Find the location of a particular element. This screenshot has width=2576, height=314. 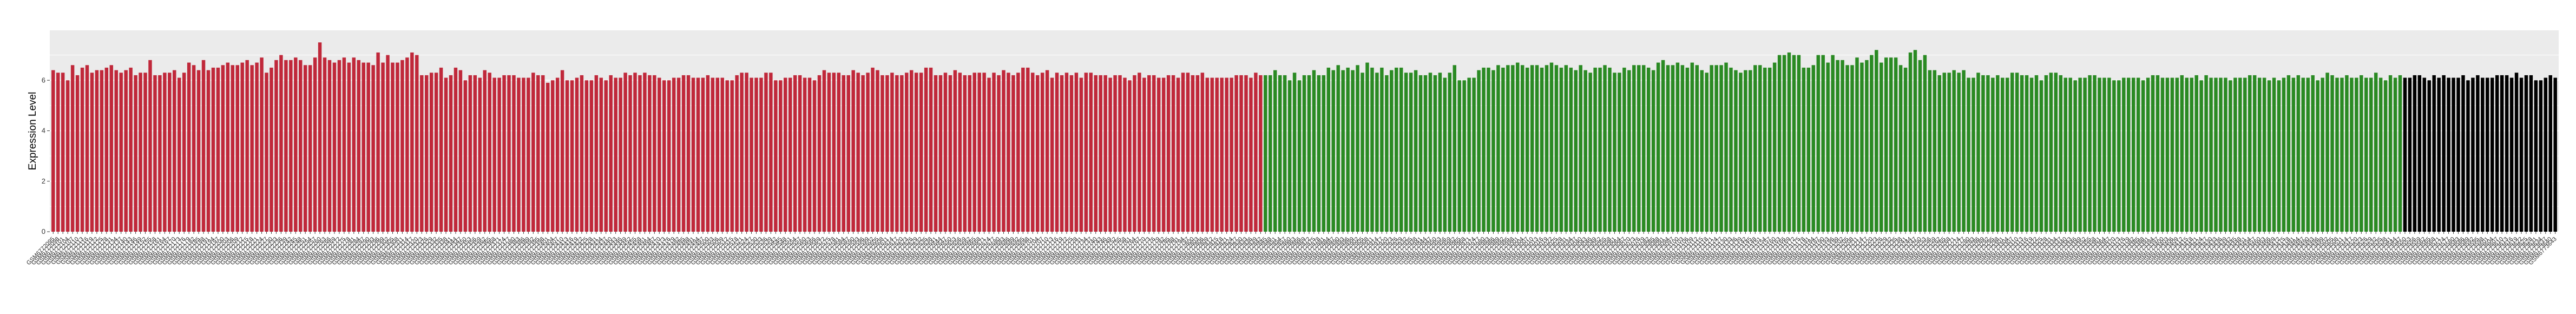

y-tick-label: 0 is located at coordinates (43, 231).